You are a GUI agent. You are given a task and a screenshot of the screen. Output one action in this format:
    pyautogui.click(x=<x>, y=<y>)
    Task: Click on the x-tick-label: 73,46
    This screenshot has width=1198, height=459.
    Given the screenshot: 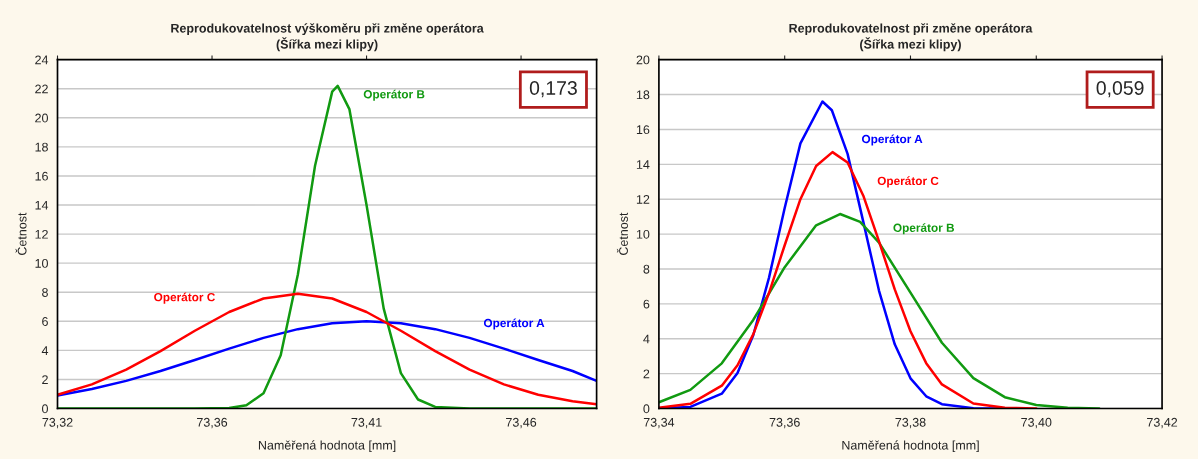 What is the action you would take?
    pyautogui.click(x=521, y=423)
    